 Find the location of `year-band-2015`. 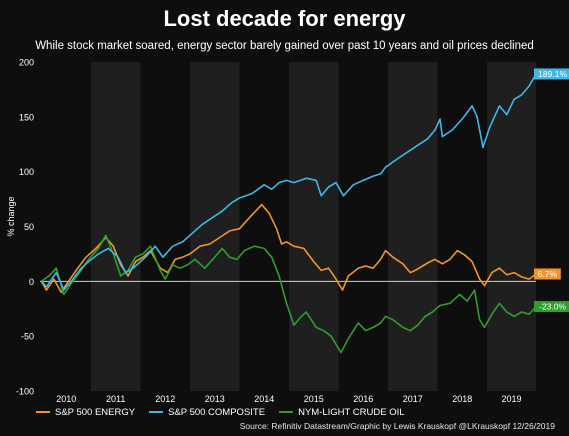

year-band-2015 is located at coordinates (313, 226).